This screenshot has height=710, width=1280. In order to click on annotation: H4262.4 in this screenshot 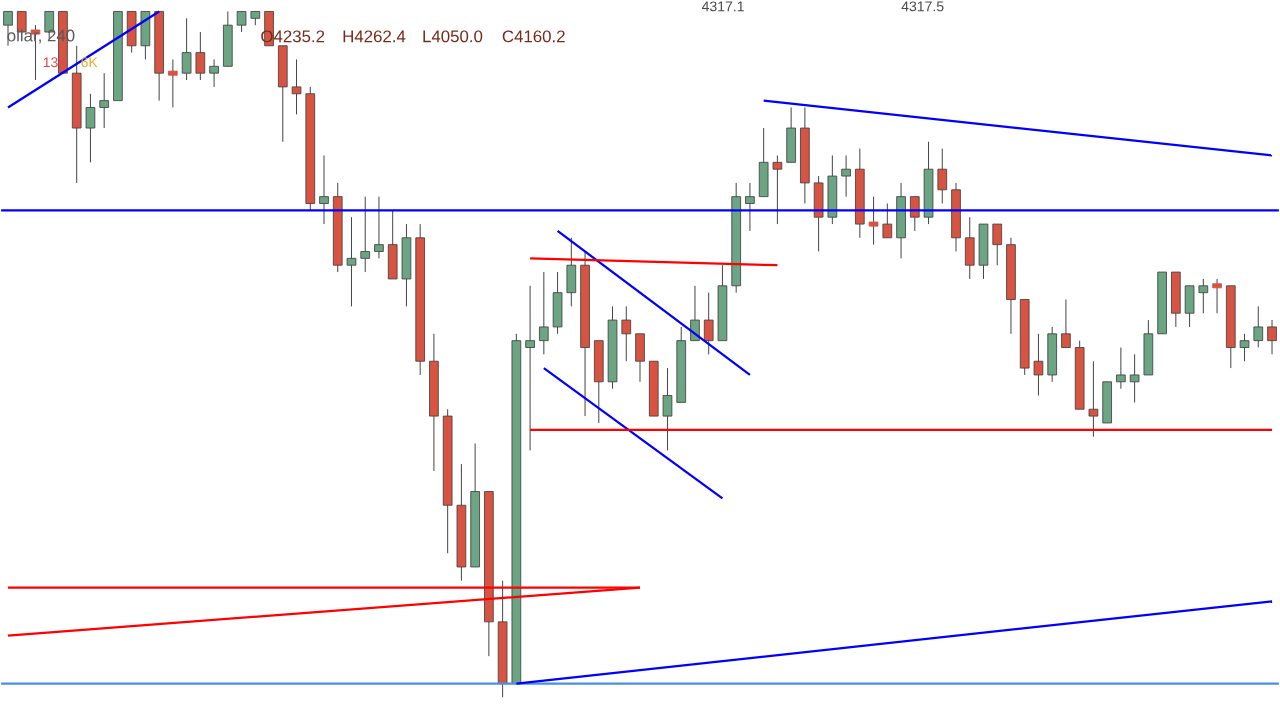, I will do `click(374, 36)`.